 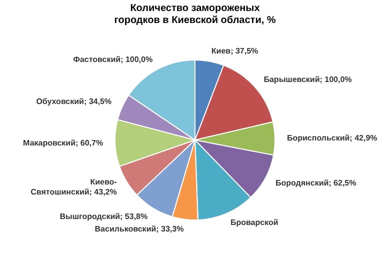 What do you see at coordinates (316, 183) in the screenshot?
I see `slice-label: Бородянский; 62,5%` at bounding box center [316, 183].